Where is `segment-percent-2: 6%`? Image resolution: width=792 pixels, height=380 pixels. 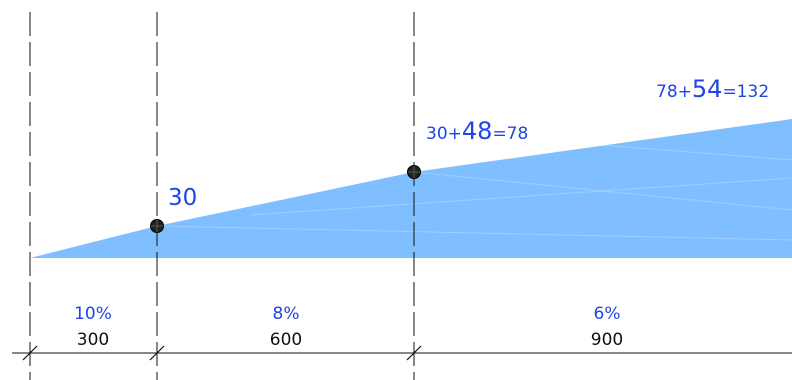
segment-percent-2: 6% is located at coordinates (607, 314).